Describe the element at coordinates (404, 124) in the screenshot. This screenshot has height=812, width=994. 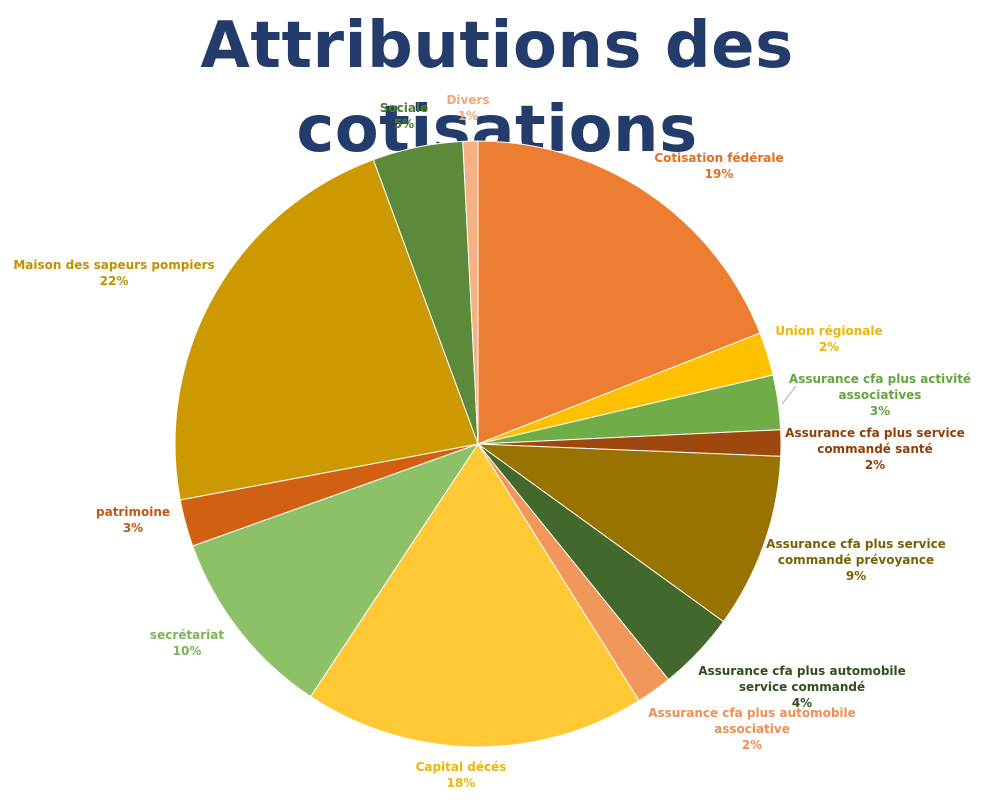
I see `slice-percent: 5%` at that location.